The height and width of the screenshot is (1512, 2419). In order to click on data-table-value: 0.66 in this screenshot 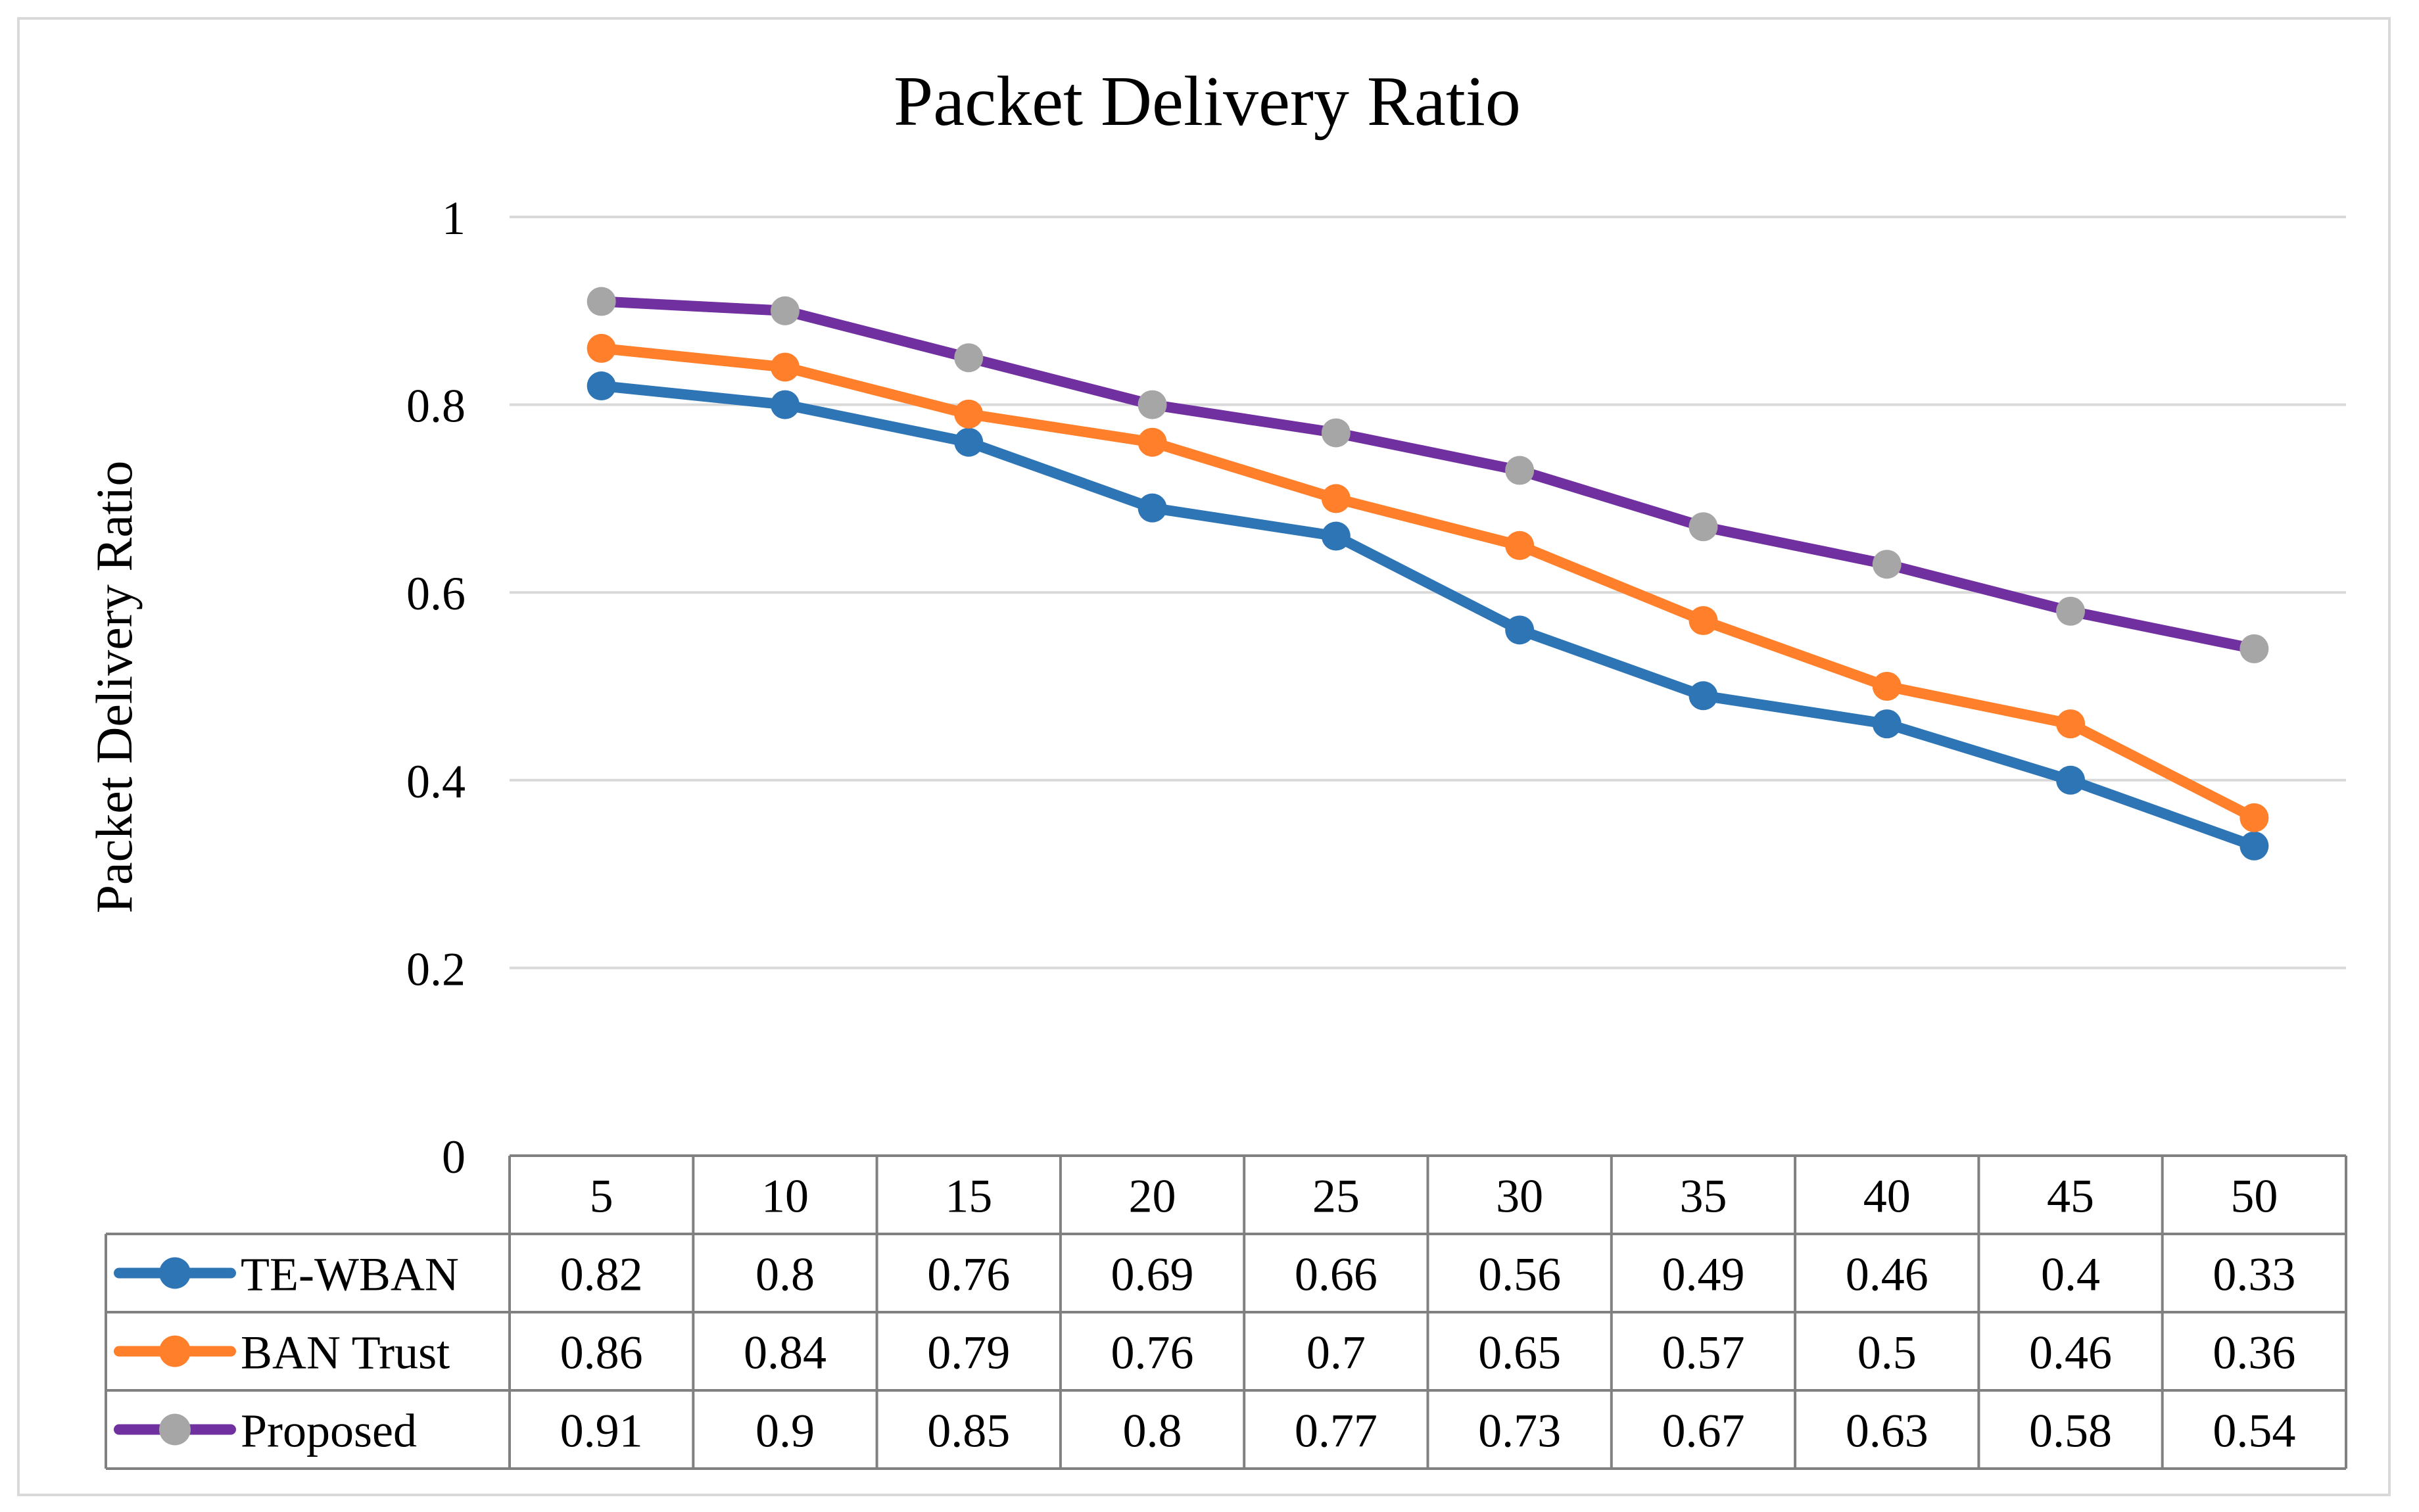, I will do `click(1336, 1274)`.